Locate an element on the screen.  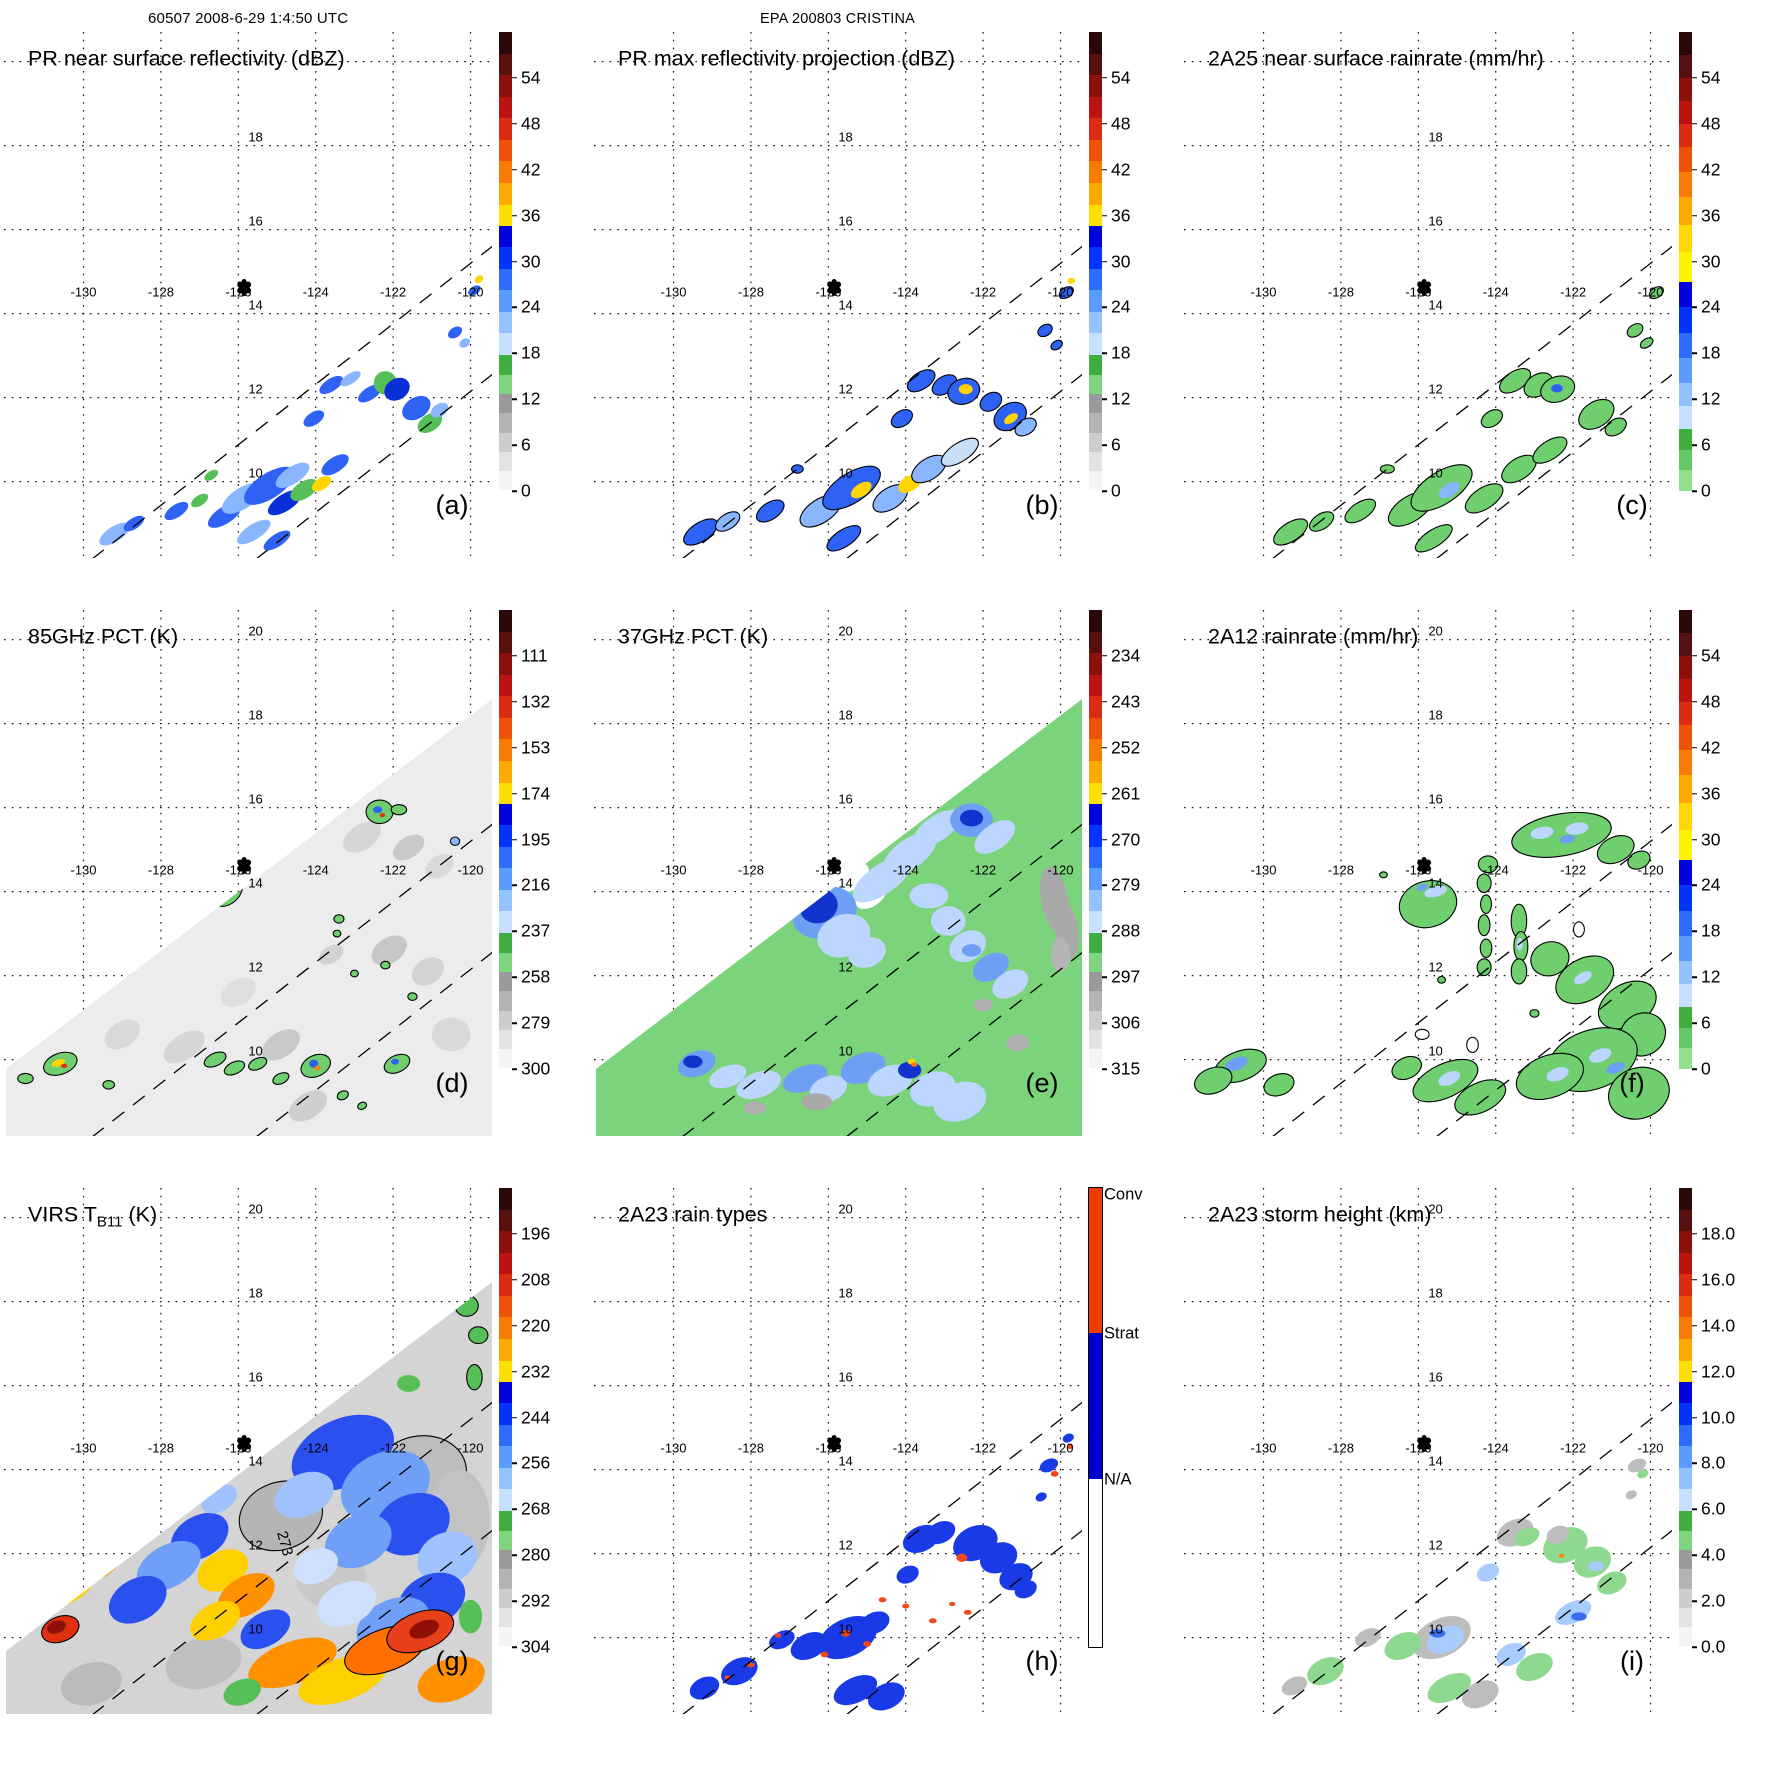
svg-text: -120 is located at coordinates (1651, 870).